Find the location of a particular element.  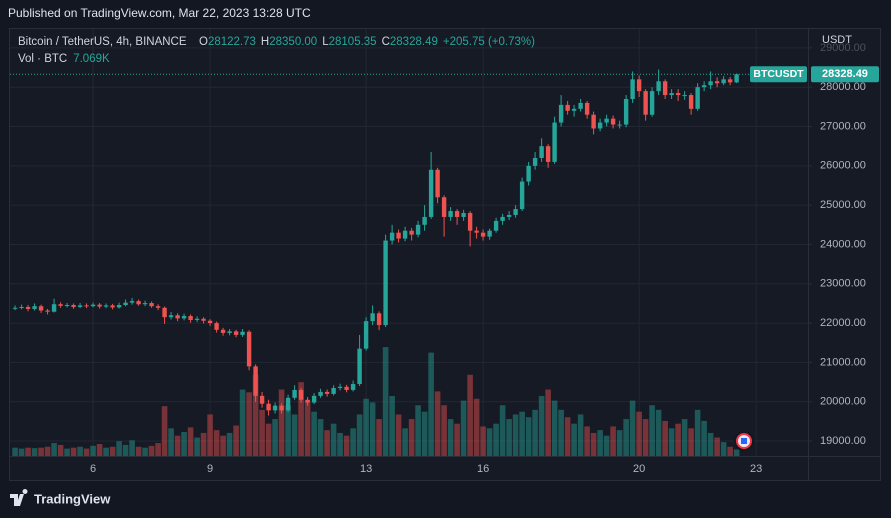

ohlc-value: 28122.73 is located at coordinates (232, 42).